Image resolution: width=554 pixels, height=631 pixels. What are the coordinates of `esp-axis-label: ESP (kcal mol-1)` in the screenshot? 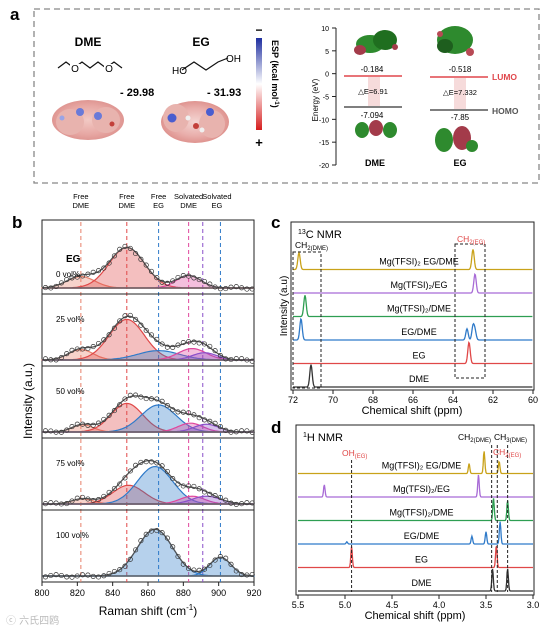 It's located at (275, 74).